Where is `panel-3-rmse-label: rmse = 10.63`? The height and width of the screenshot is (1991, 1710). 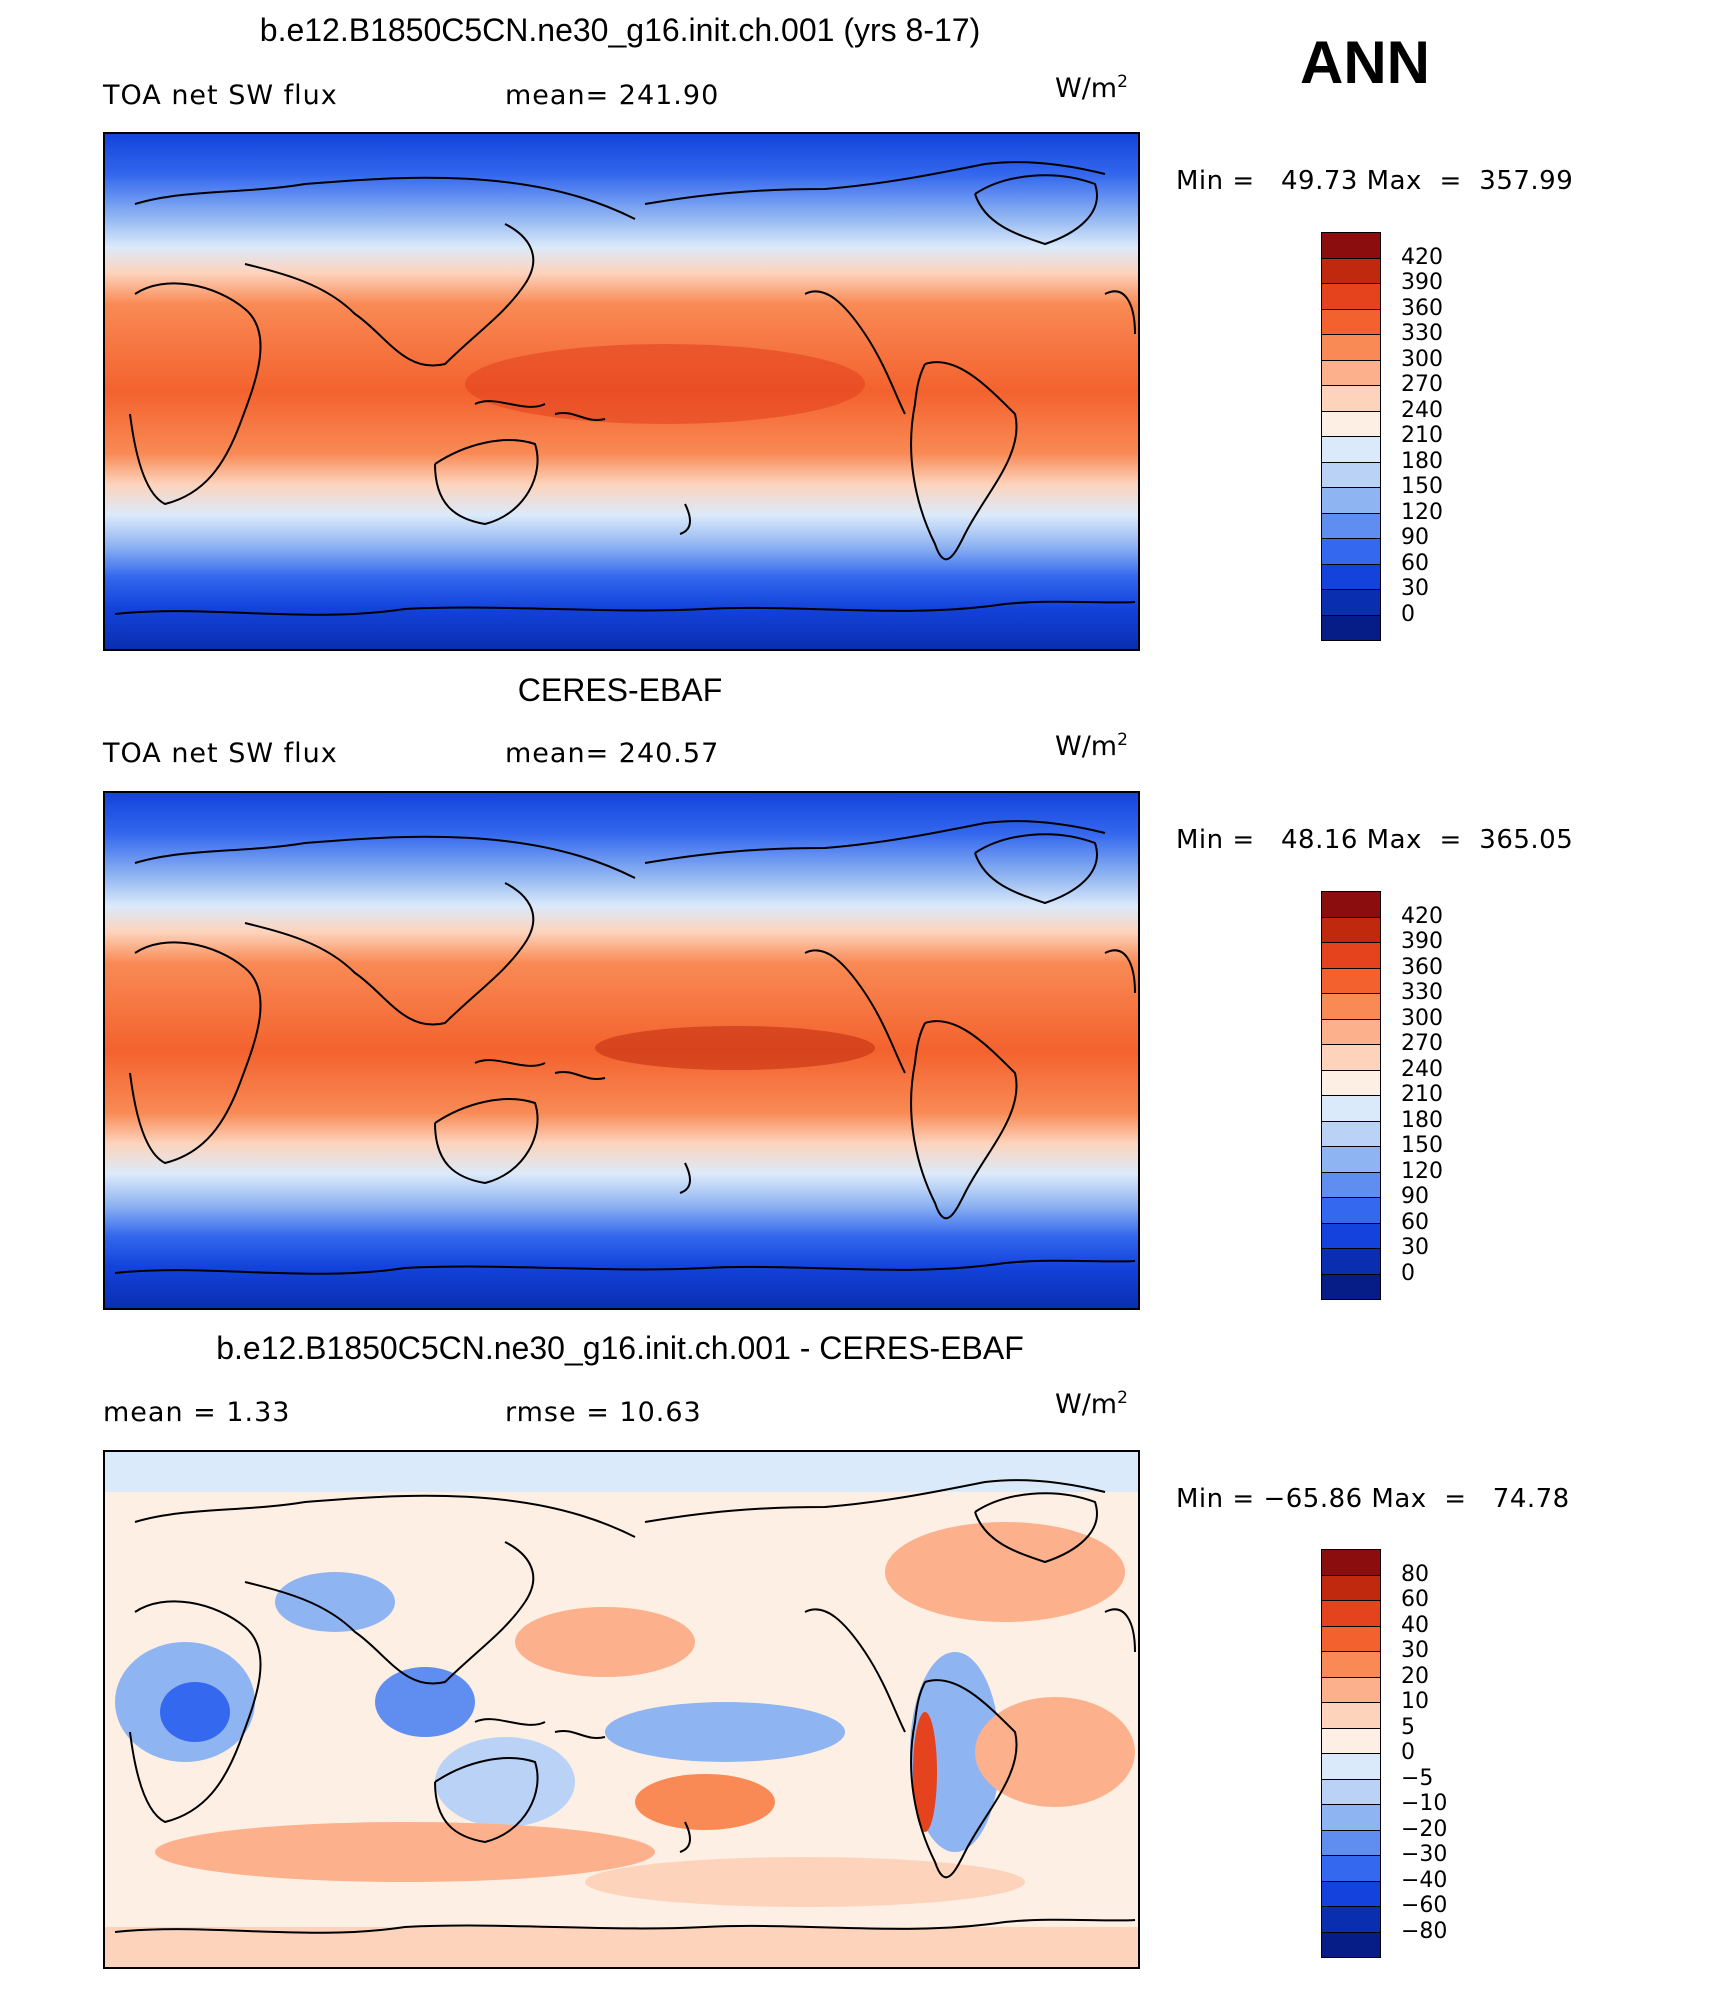 panel-3-rmse-label: rmse = 10.63 is located at coordinates (603, 1412).